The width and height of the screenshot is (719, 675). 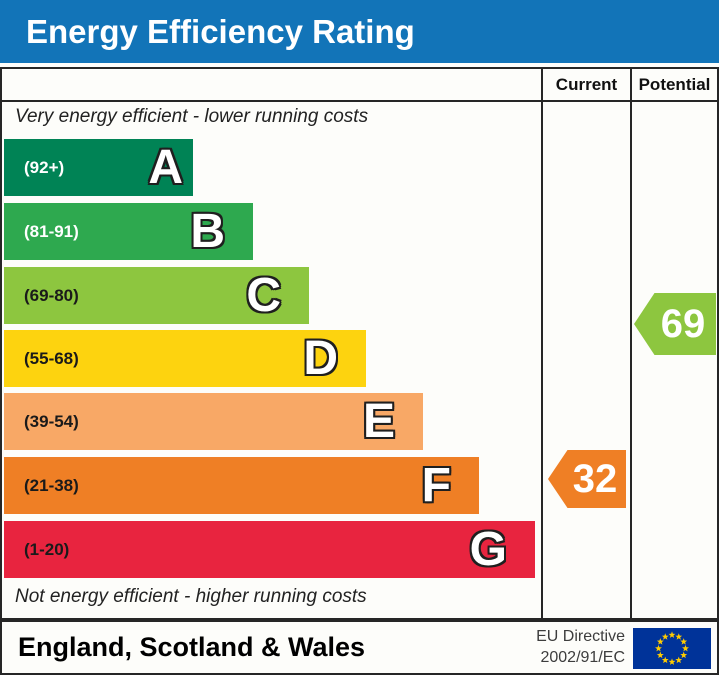 I want to click on eu-flag-icon, so click(x=672, y=648).